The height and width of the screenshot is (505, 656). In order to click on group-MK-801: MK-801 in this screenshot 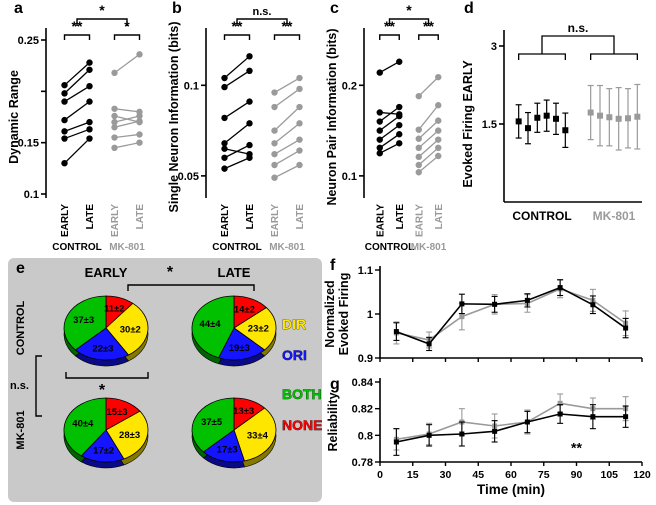, I will do `click(614, 138)`.